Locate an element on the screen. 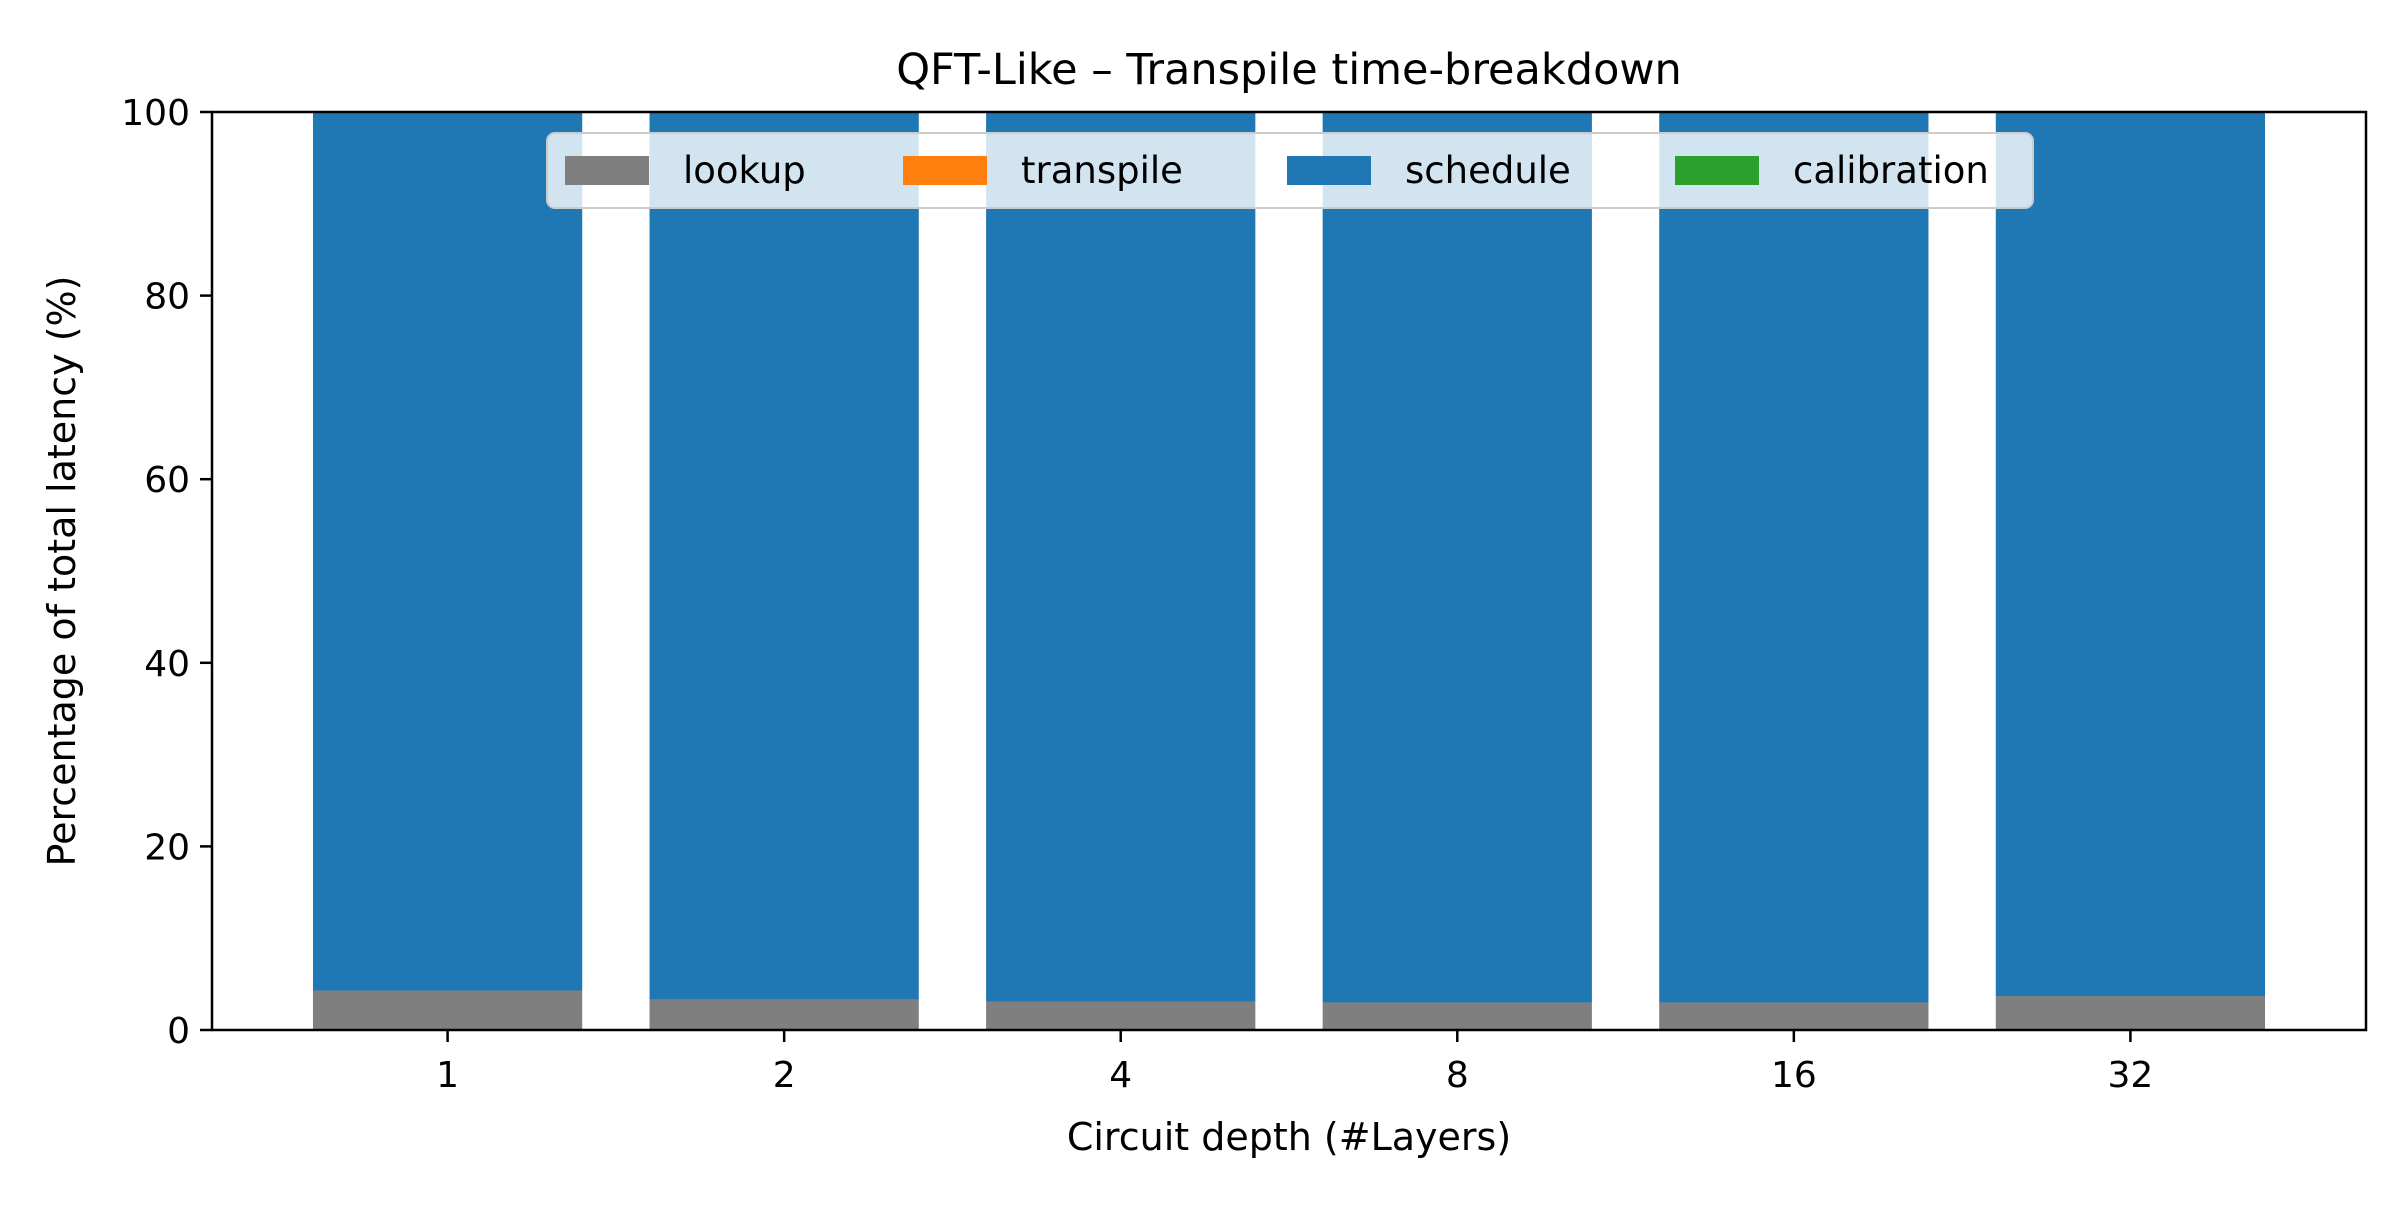 Image resolution: width=2400 pixels, height=1205 pixels. y-tick-label: 40 is located at coordinates (167, 664).